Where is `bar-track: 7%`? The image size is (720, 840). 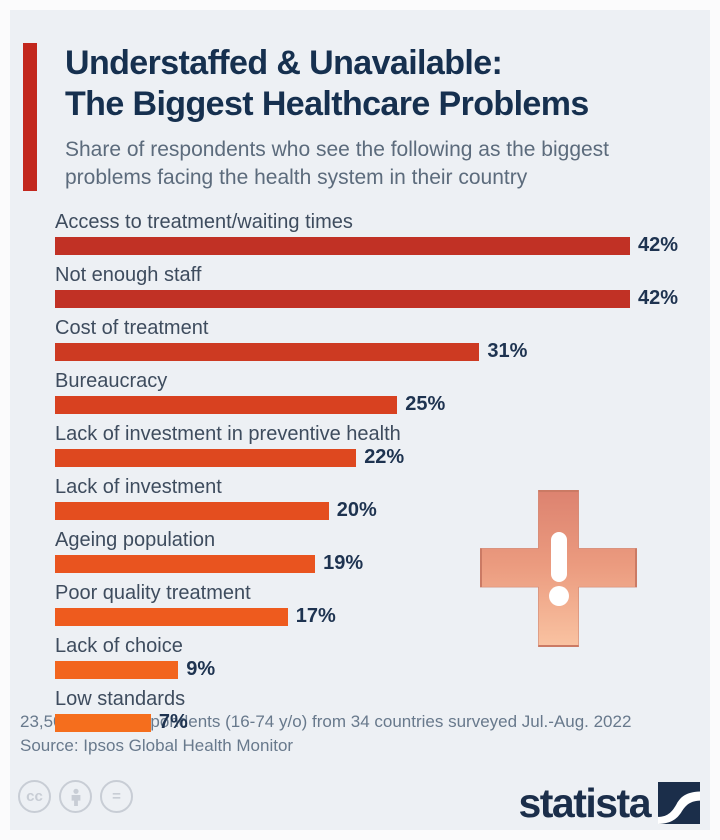 bar-track: 7% is located at coordinates (342, 722).